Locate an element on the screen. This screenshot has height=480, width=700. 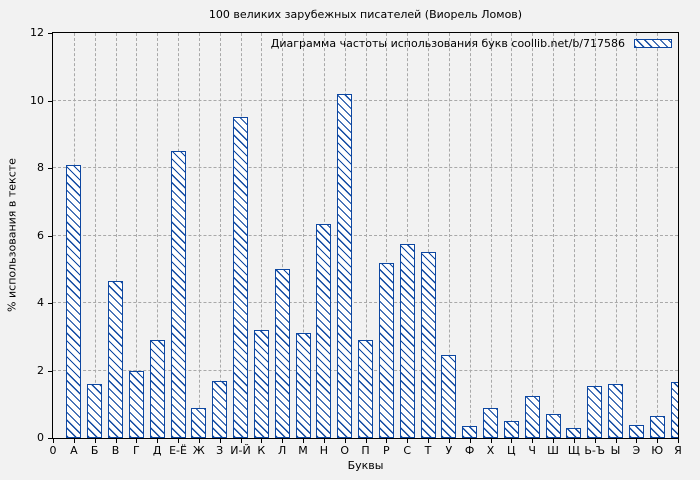
bar-С is located at coordinates (407, 340).